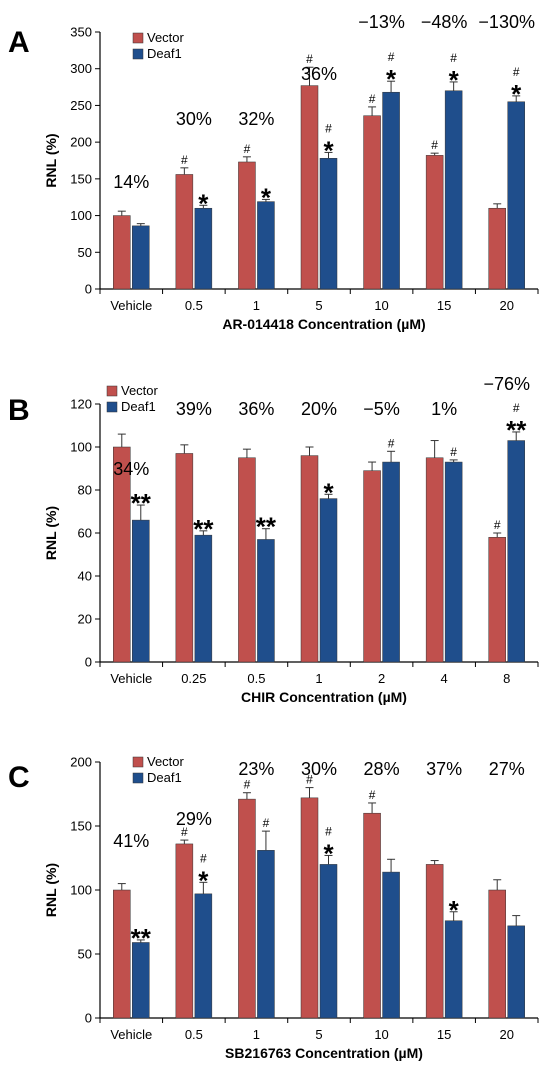 The image size is (550, 1075). Describe the element at coordinates (81, 178) in the screenshot. I see `y-tick-label: 150` at that location.